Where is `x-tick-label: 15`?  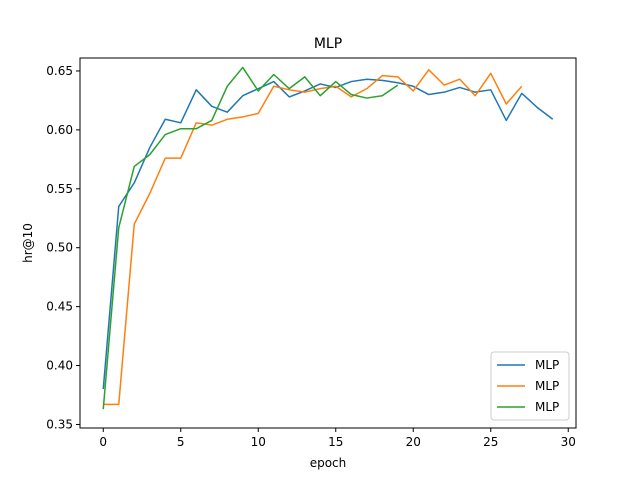
x-tick-label: 15 is located at coordinates (335, 442).